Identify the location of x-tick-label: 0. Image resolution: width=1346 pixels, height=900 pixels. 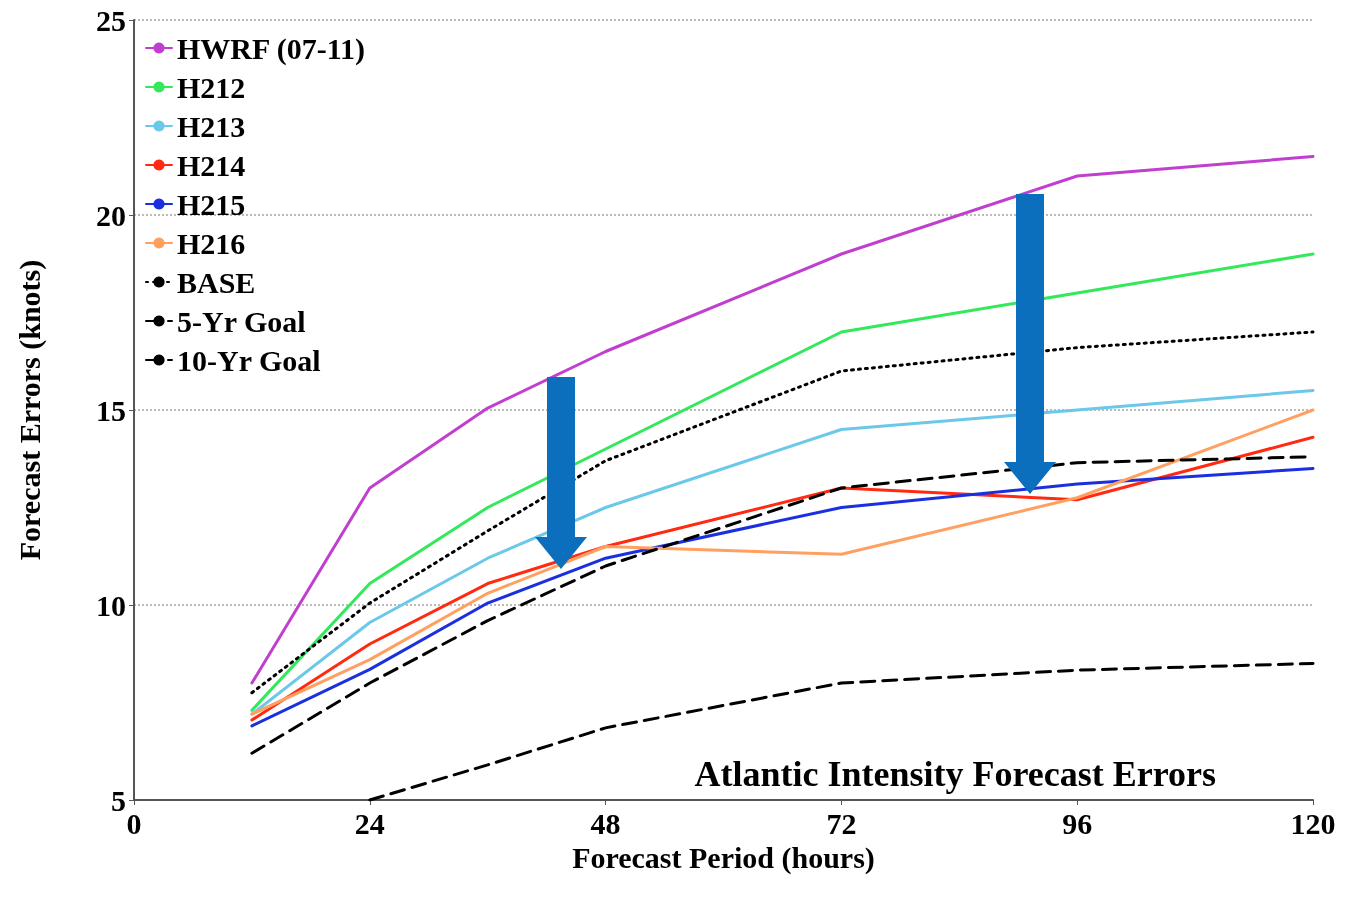
(134, 823).